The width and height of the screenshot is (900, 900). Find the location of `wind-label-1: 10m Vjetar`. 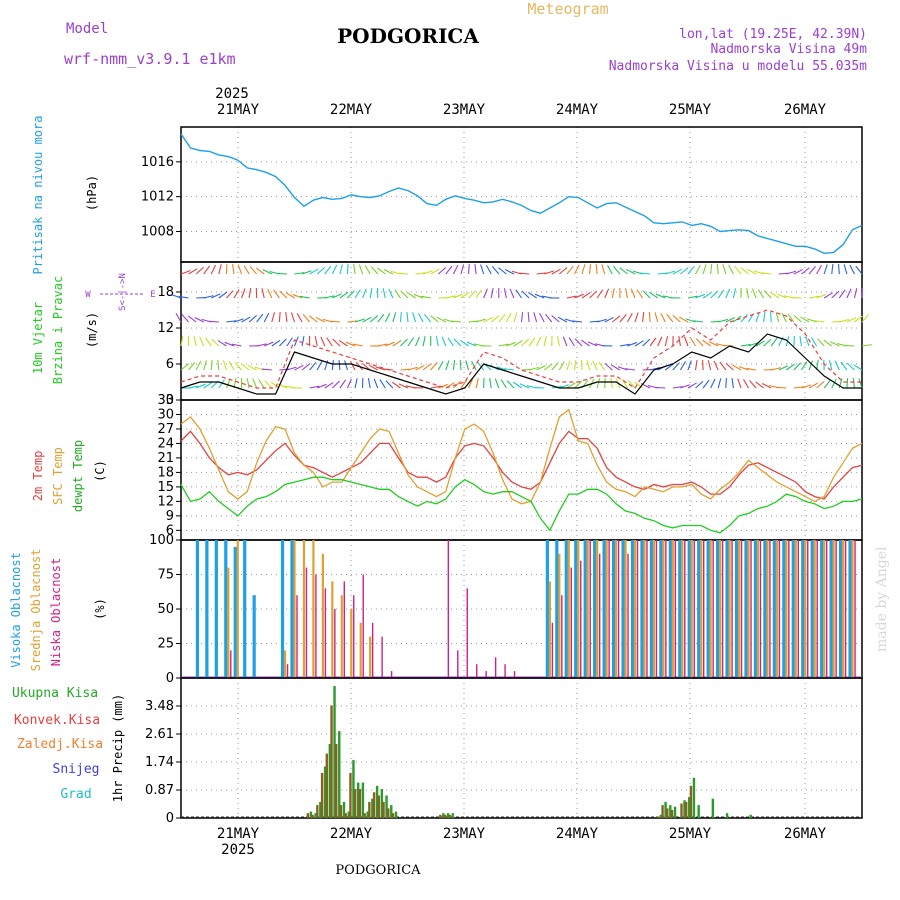

wind-label-1: 10m Vjetar is located at coordinates (38, 338).